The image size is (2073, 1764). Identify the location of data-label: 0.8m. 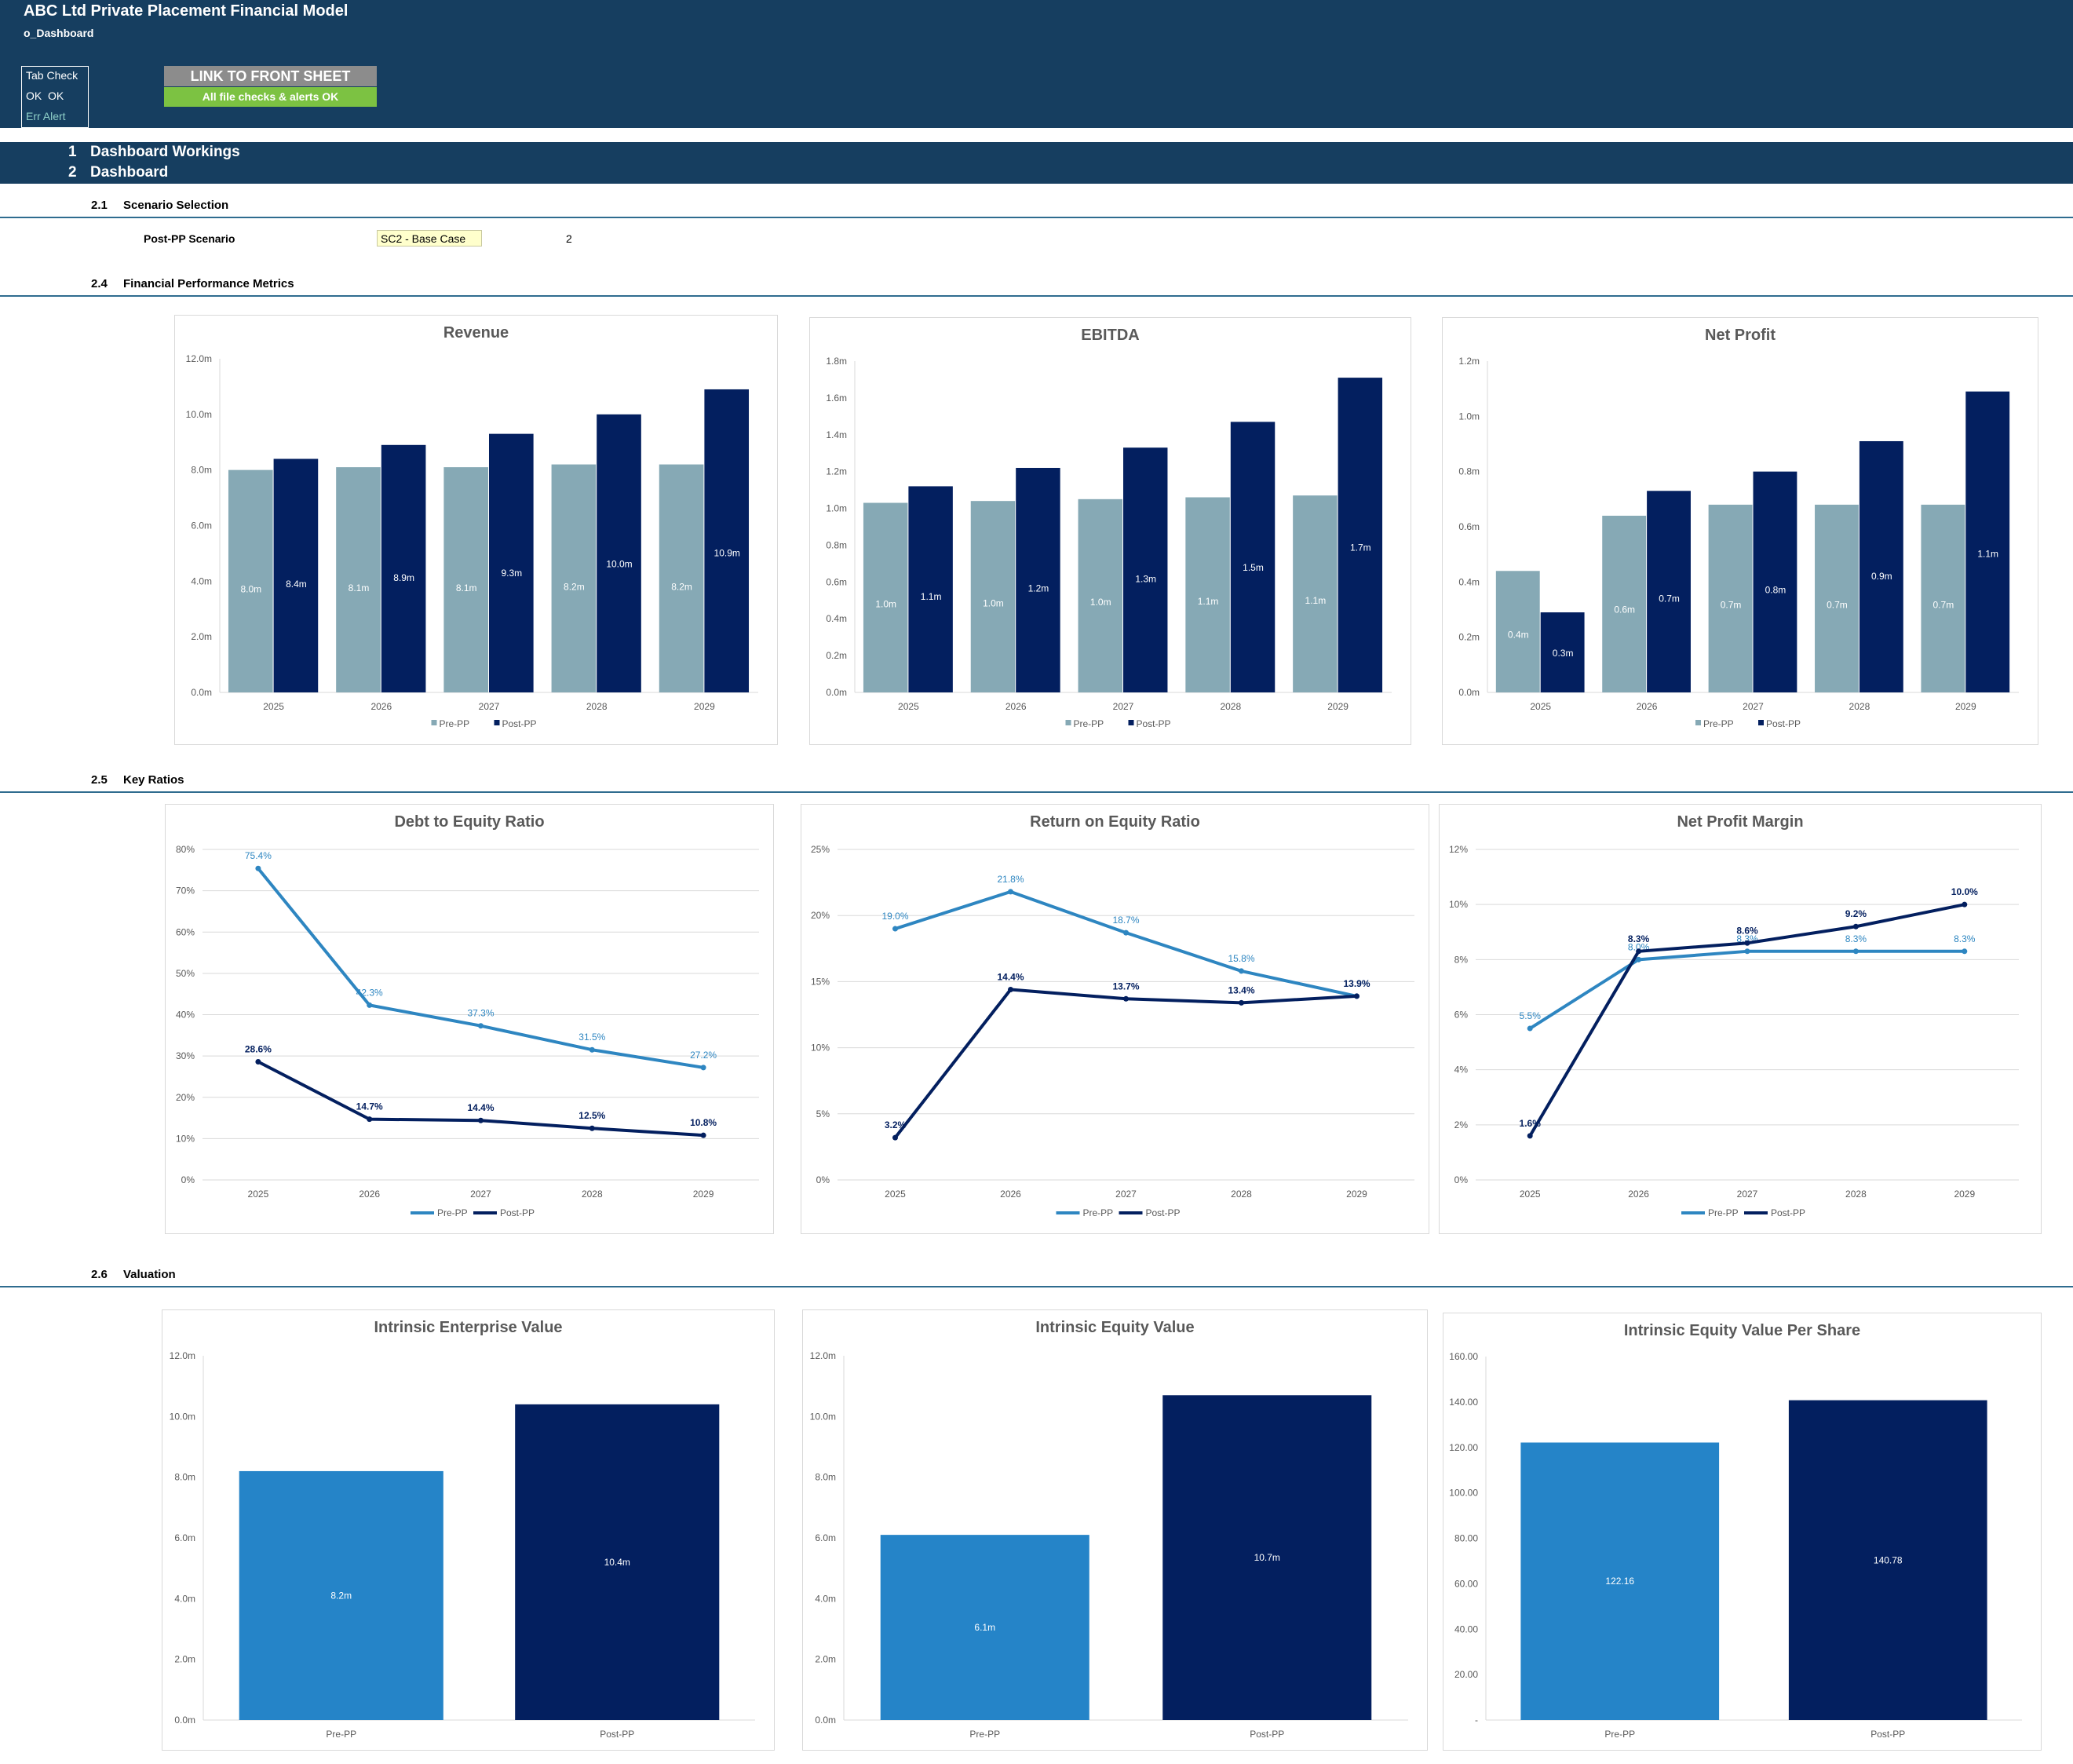
(1776, 589).